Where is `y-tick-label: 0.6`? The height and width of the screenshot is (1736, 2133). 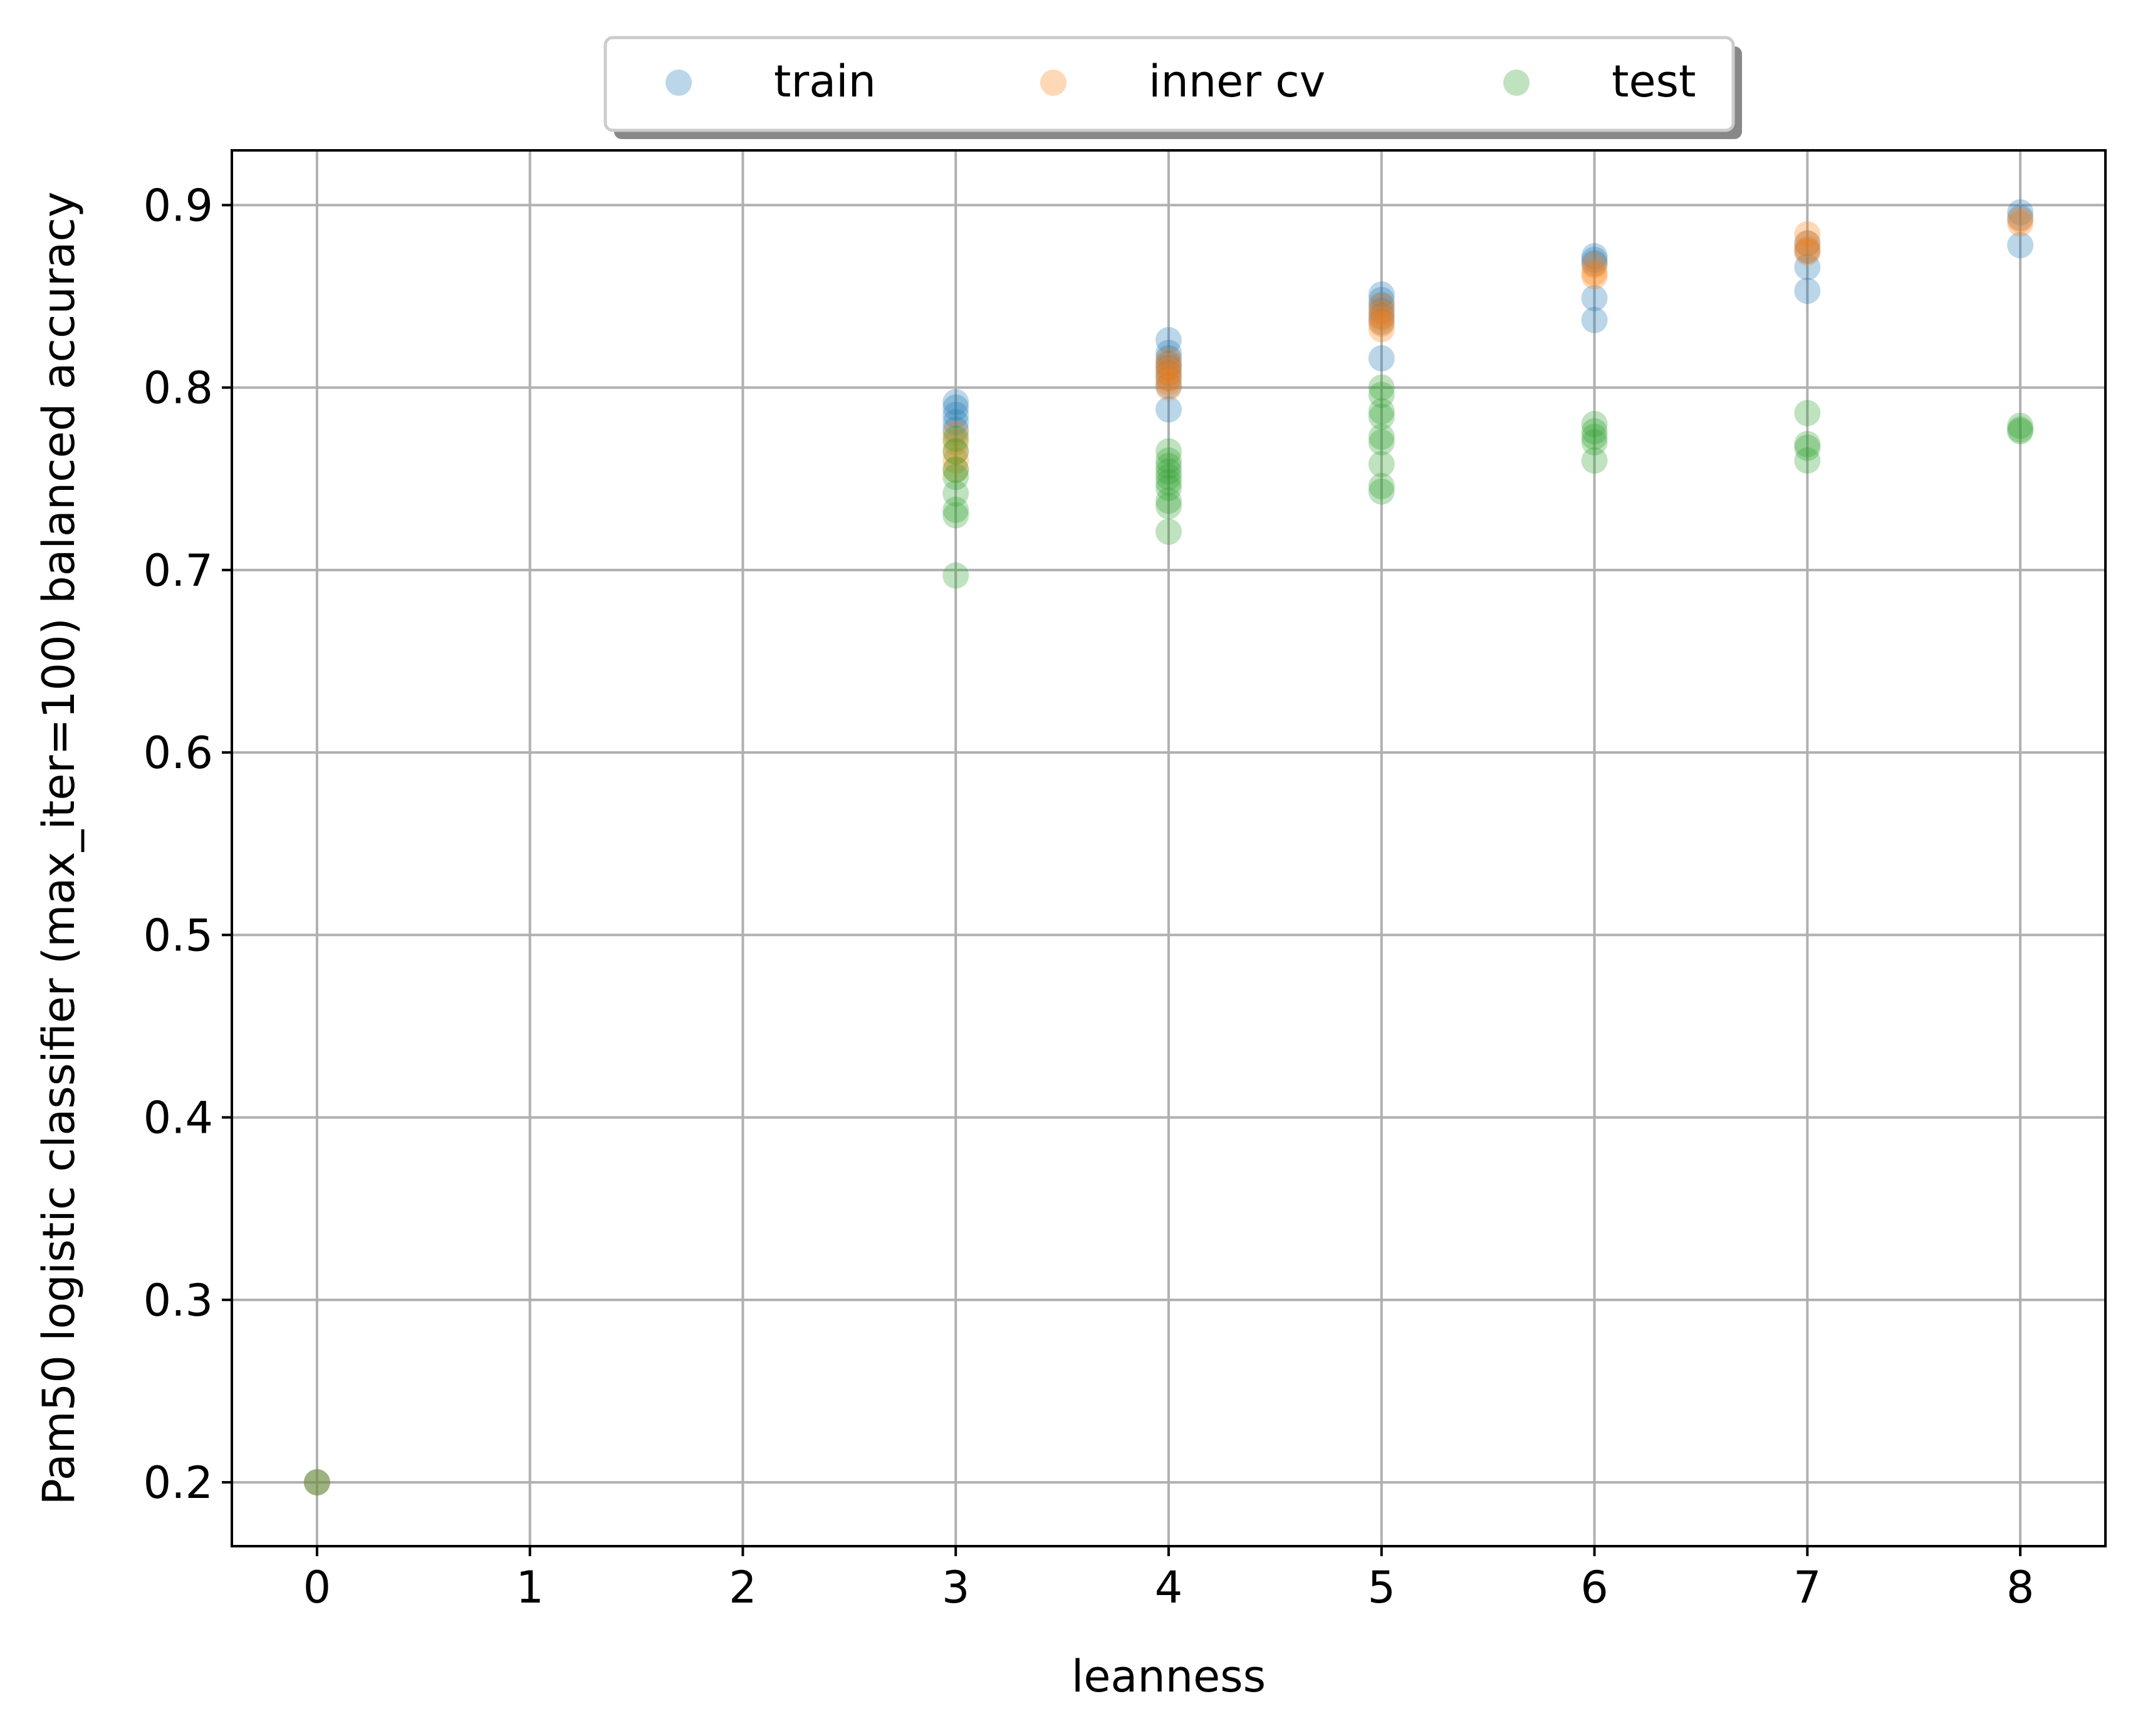 y-tick-label: 0.6 is located at coordinates (178, 753).